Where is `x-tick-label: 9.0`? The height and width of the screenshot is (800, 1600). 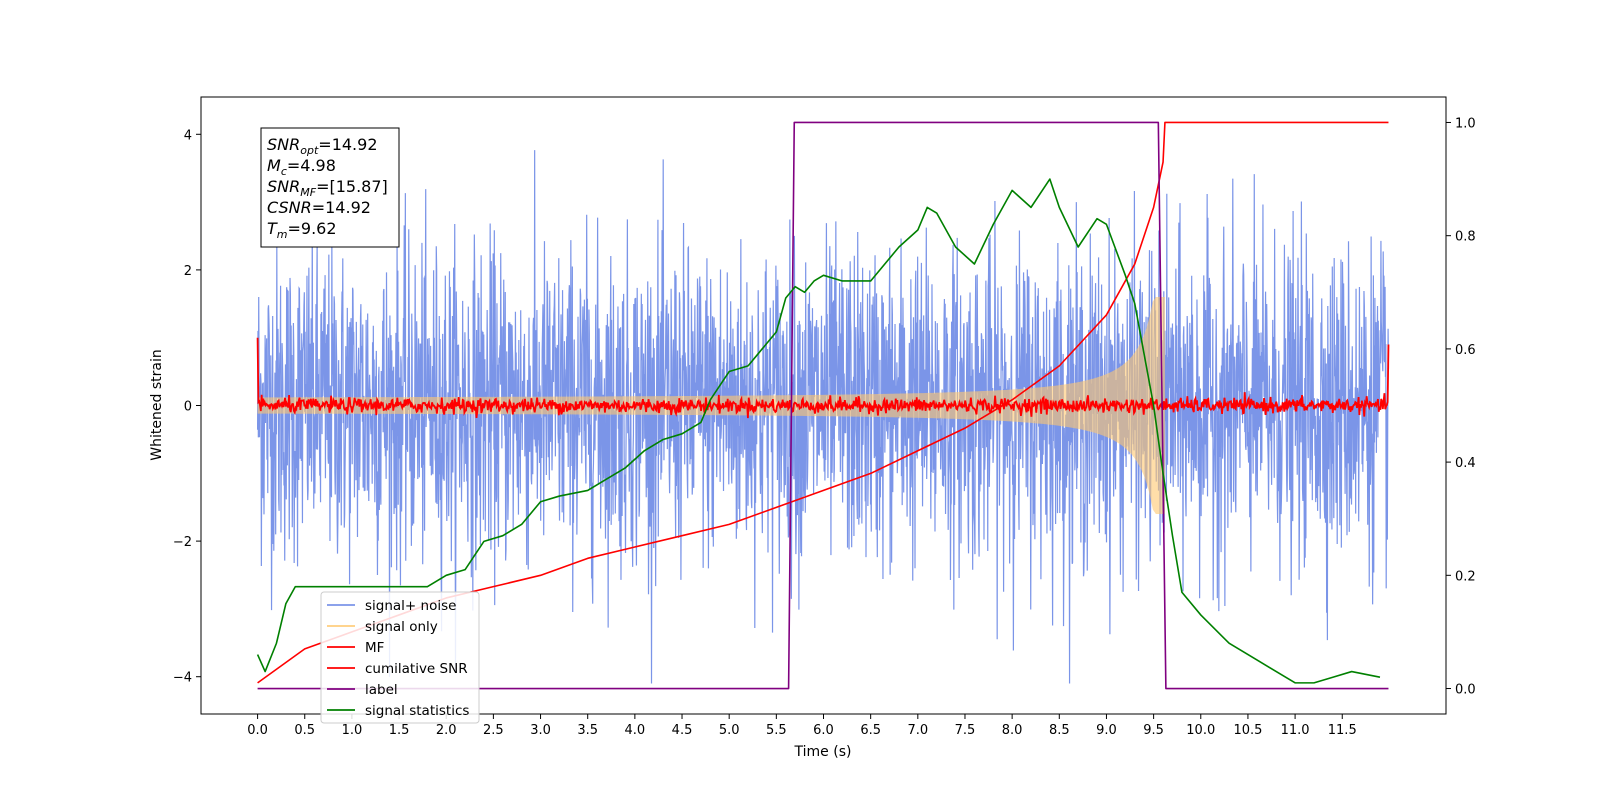
x-tick-label: 9.0 is located at coordinates (1106, 730).